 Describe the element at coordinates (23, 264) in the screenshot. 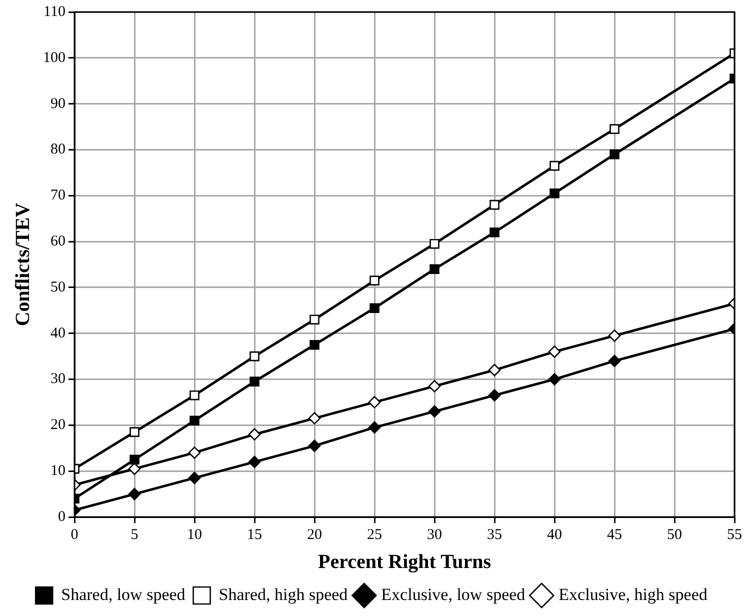

I see `y-axis-title: Conflicts/TEV` at that location.